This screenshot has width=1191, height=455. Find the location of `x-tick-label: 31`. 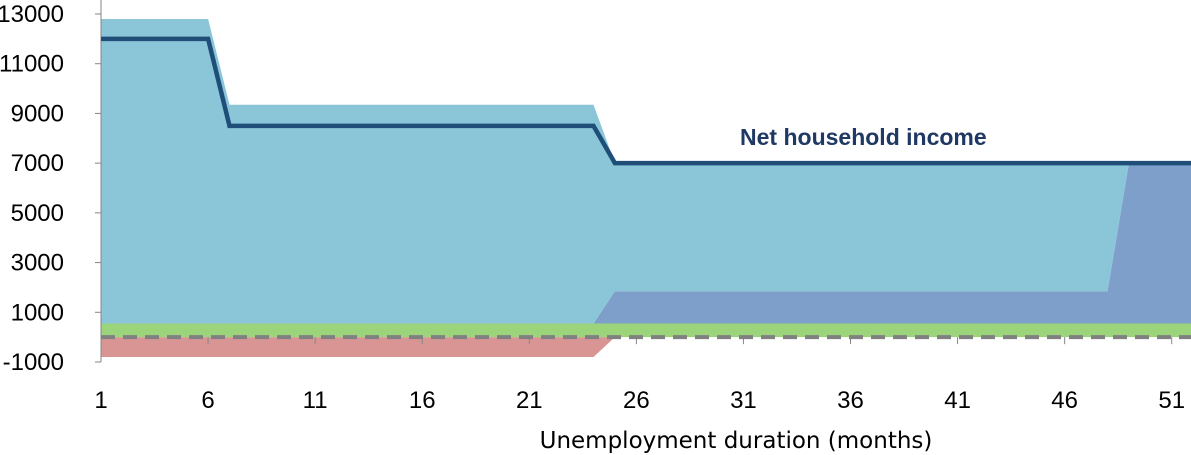

x-tick-label: 31 is located at coordinates (743, 400).